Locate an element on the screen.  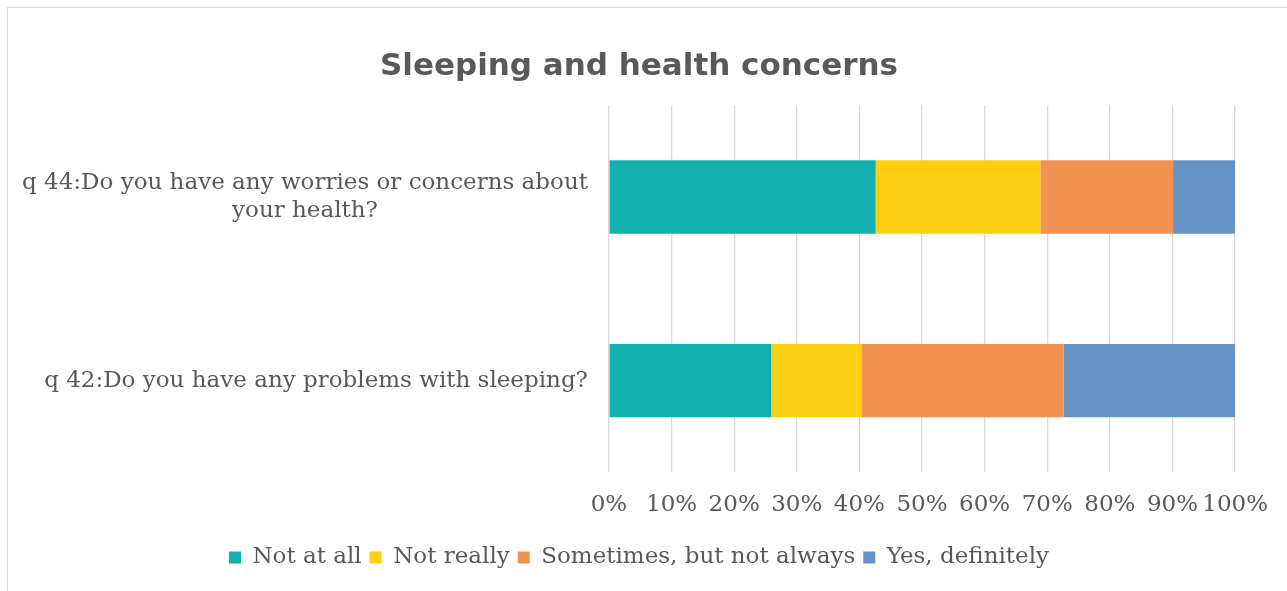
x-tick-label: 60% is located at coordinates (985, 503).